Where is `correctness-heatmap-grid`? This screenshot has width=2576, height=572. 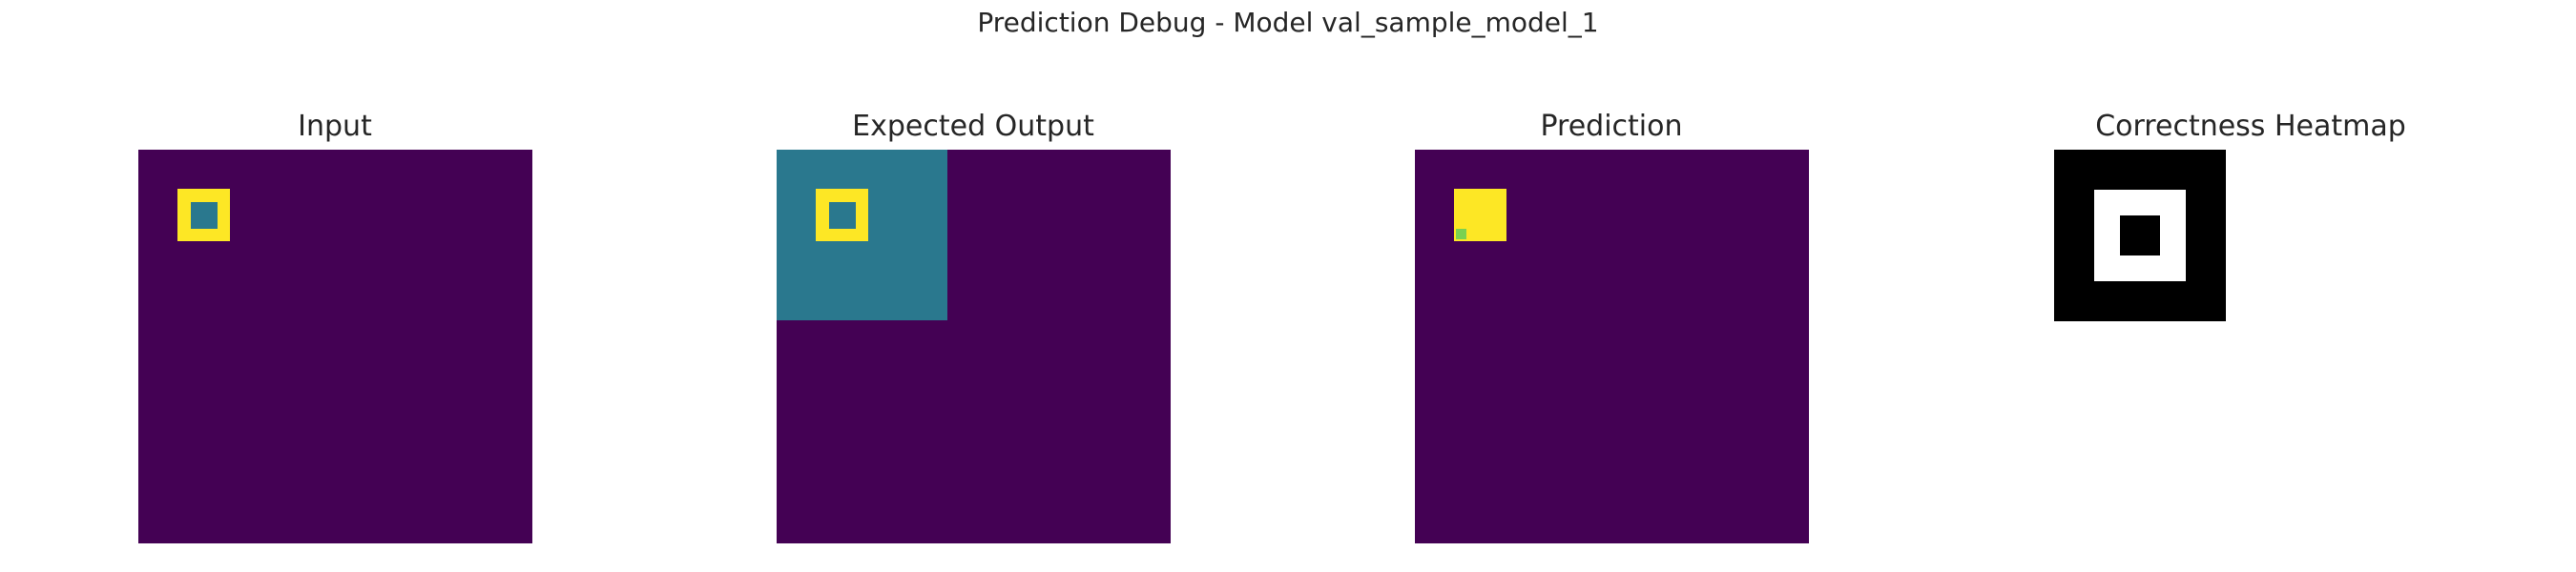
correctness-heatmap-grid is located at coordinates (2140, 235).